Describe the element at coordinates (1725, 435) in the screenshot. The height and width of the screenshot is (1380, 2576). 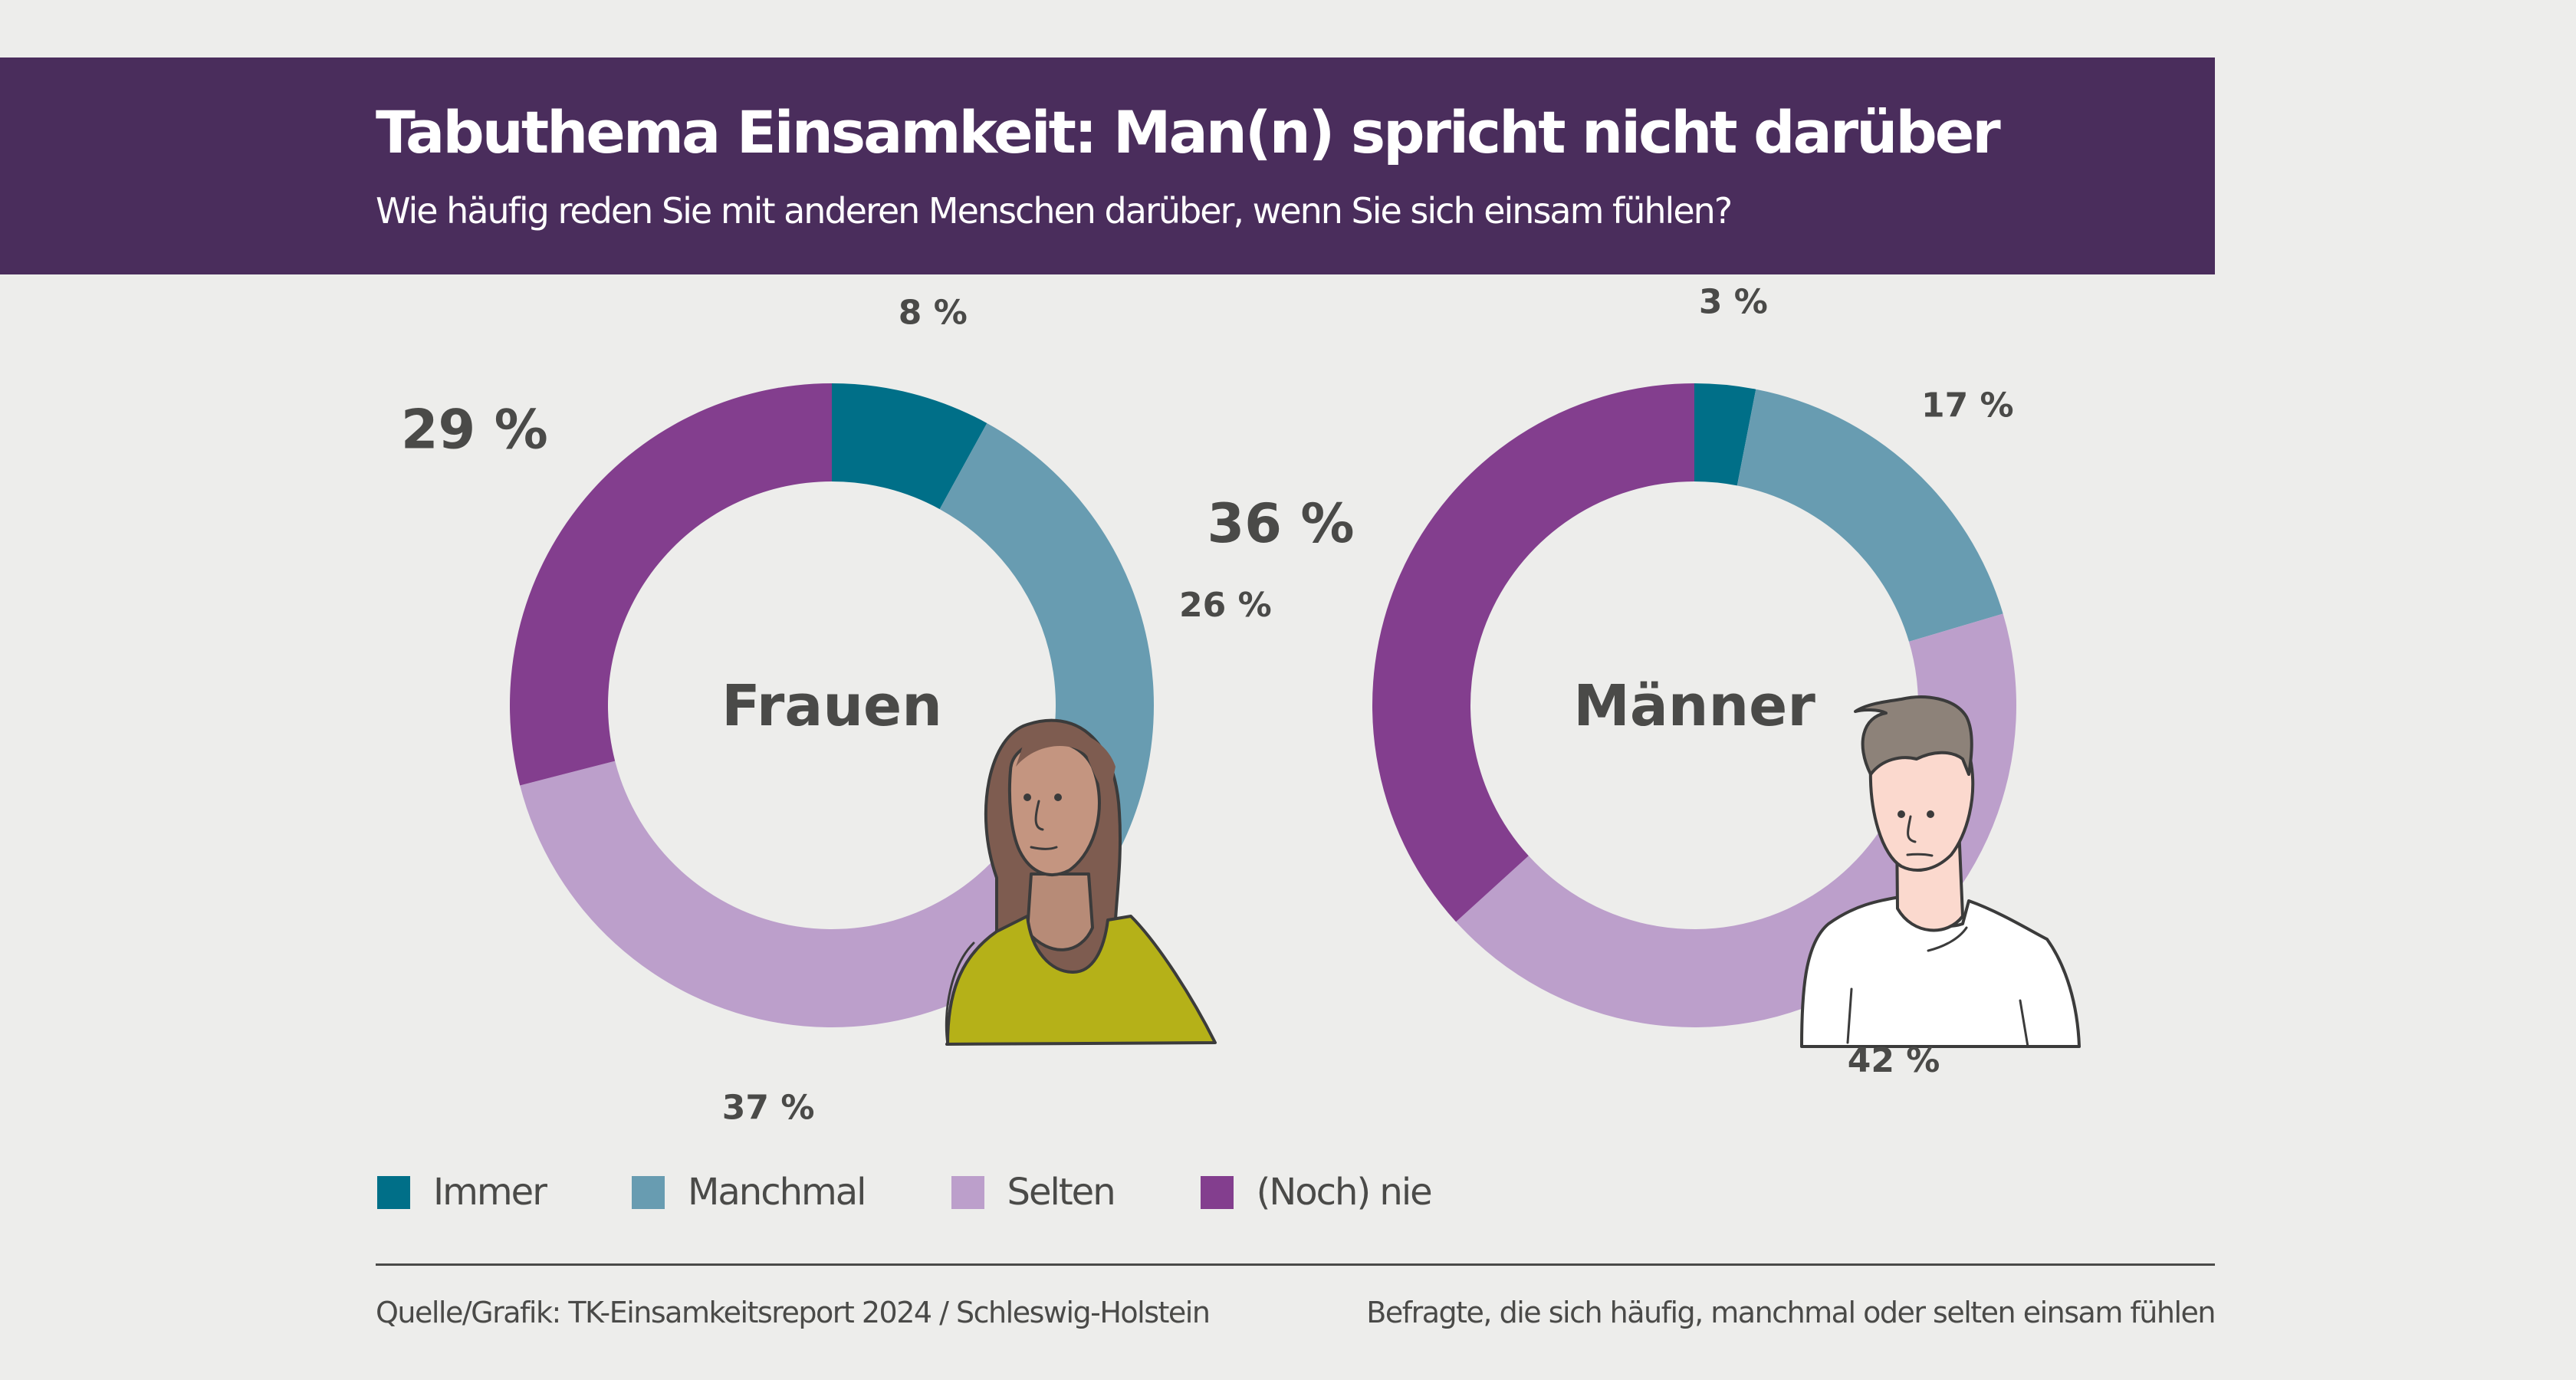
I see `slice-m-nner-immer` at that location.